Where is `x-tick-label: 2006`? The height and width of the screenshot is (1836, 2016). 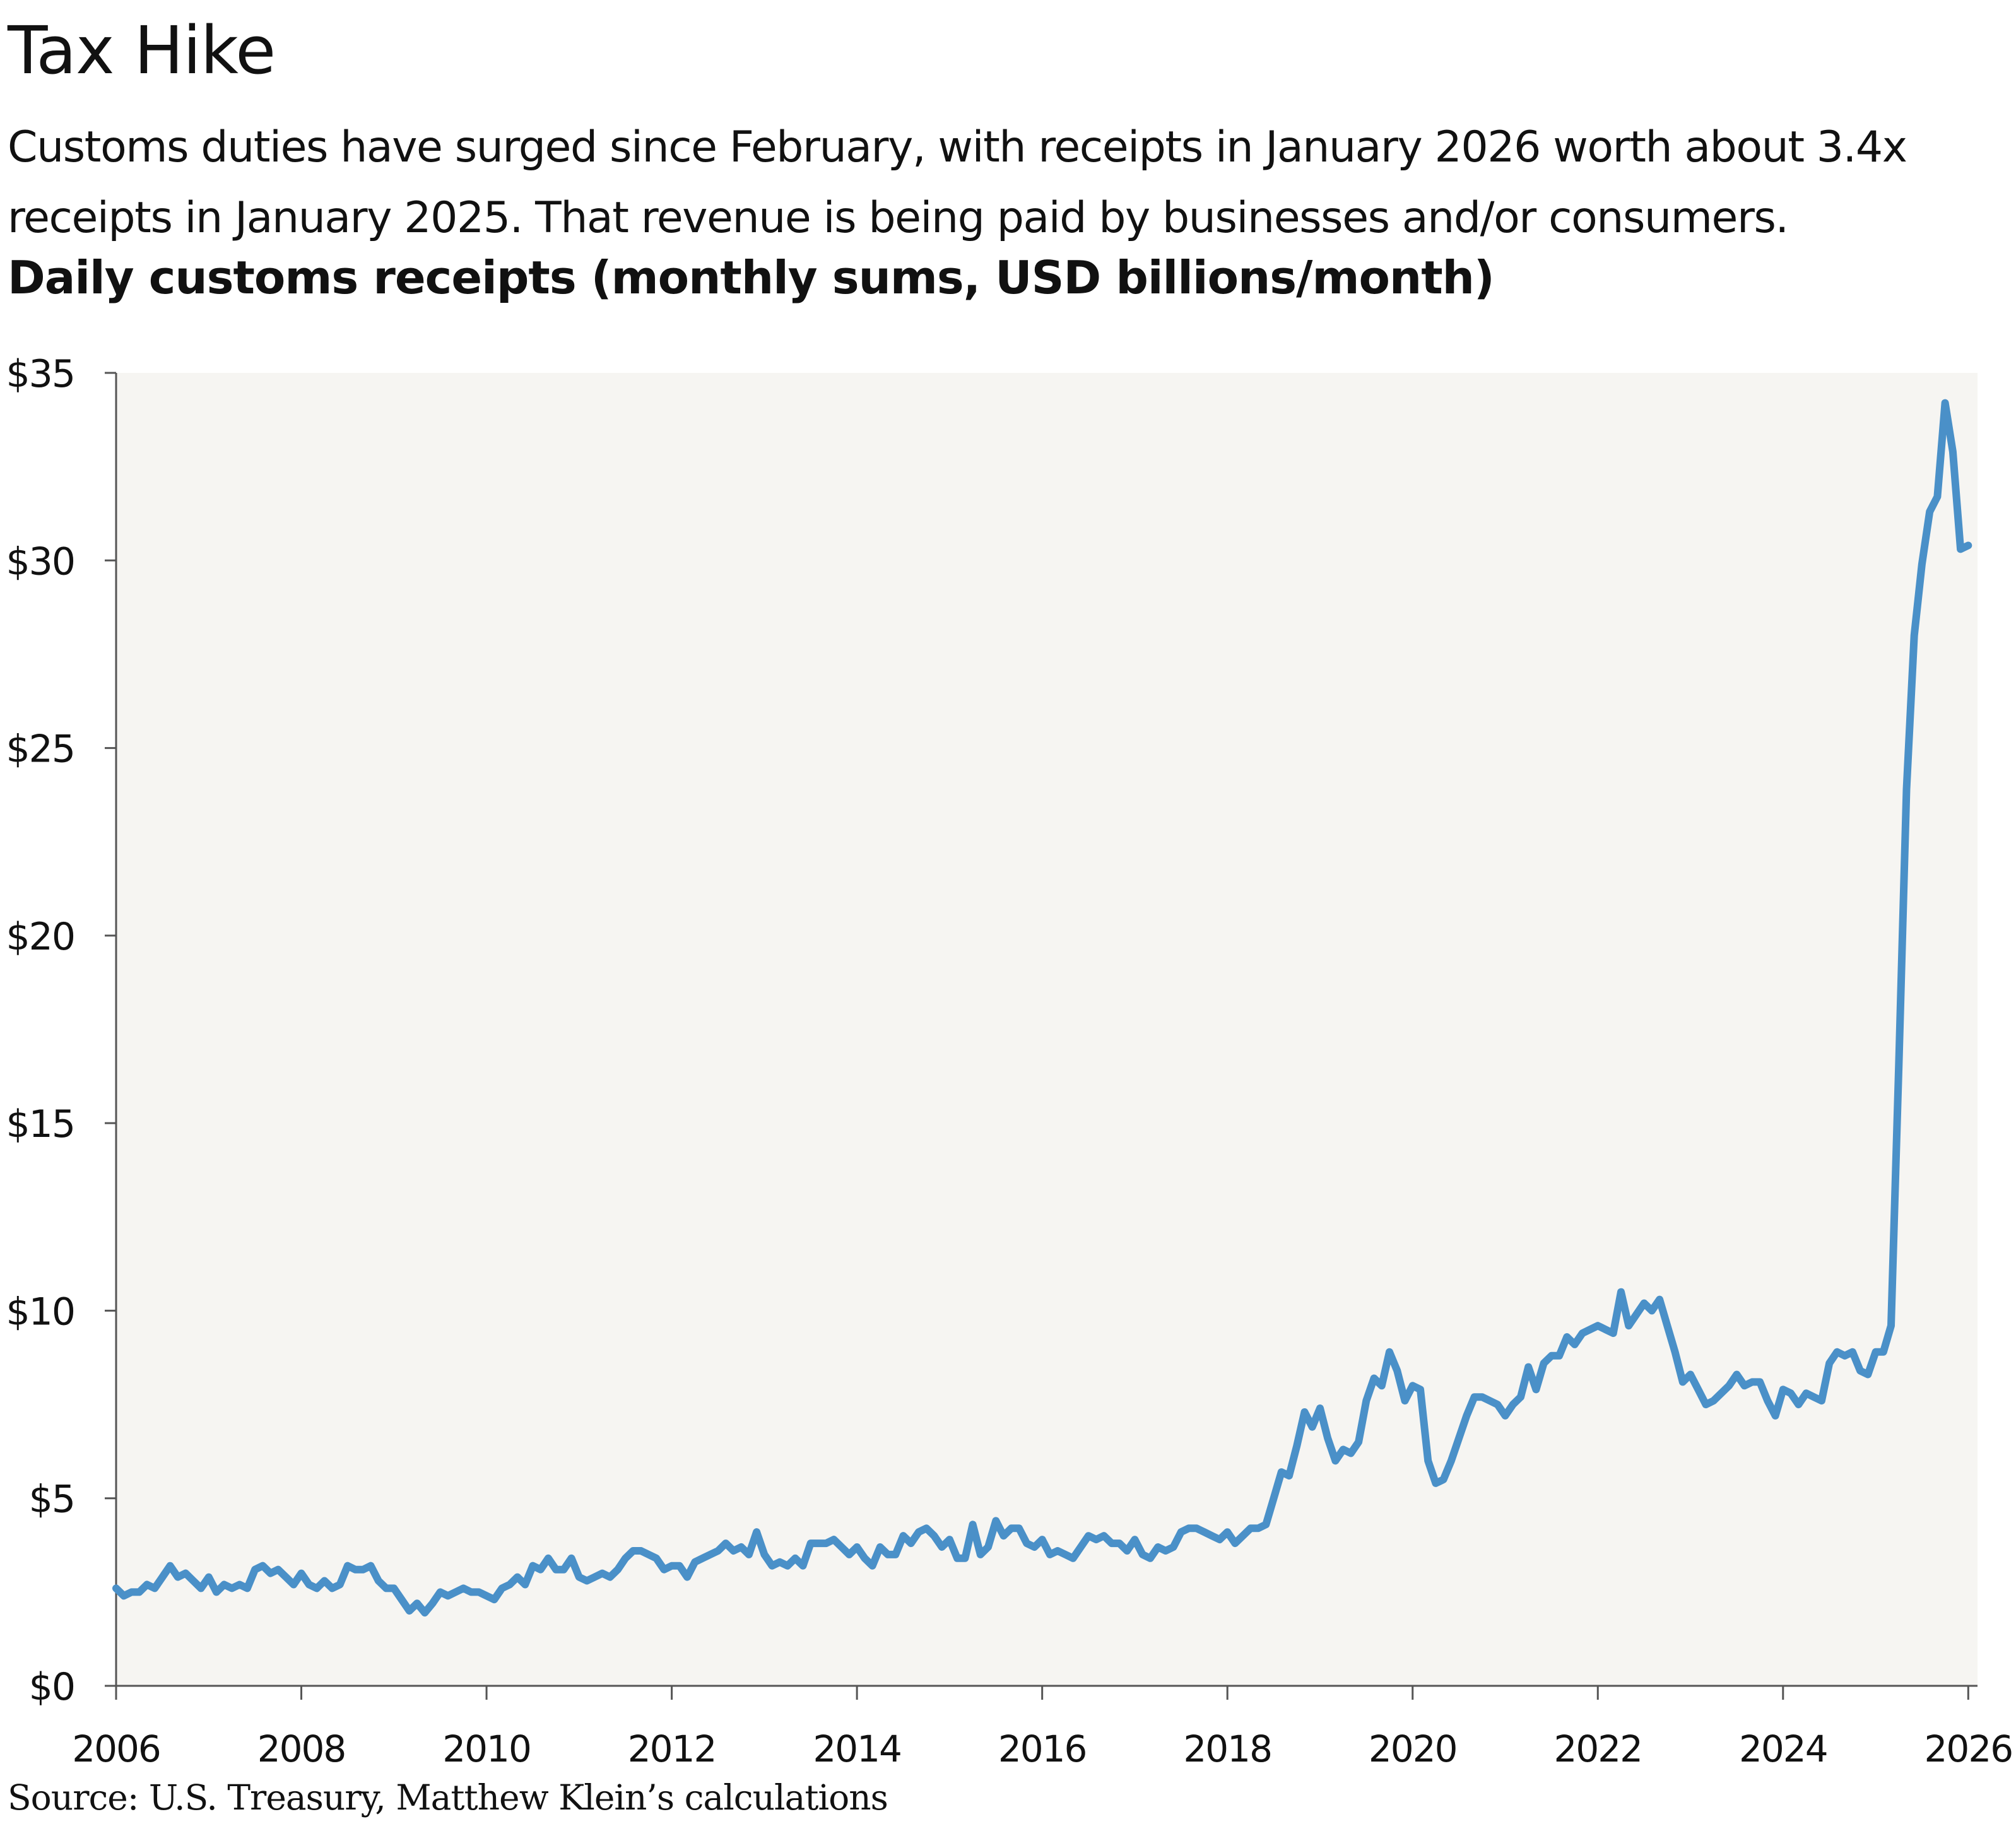
x-tick-label: 2006 is located at coordinates (116, 1748).